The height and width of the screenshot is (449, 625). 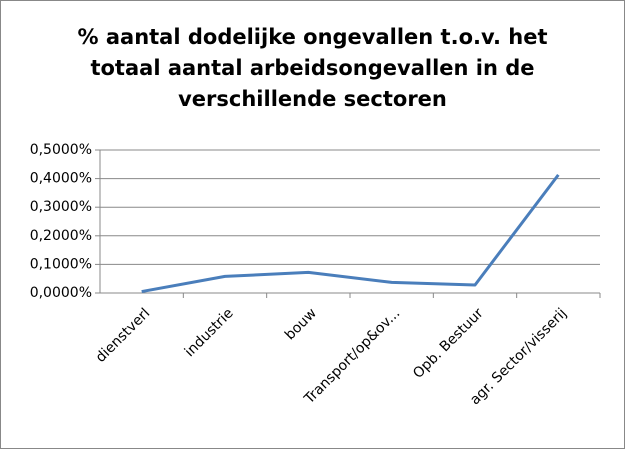 What do you see at coordinates (61, 150) in the screenshot?
I see `y-tick-label: 0,5000%` at bounding box center [61, 150].